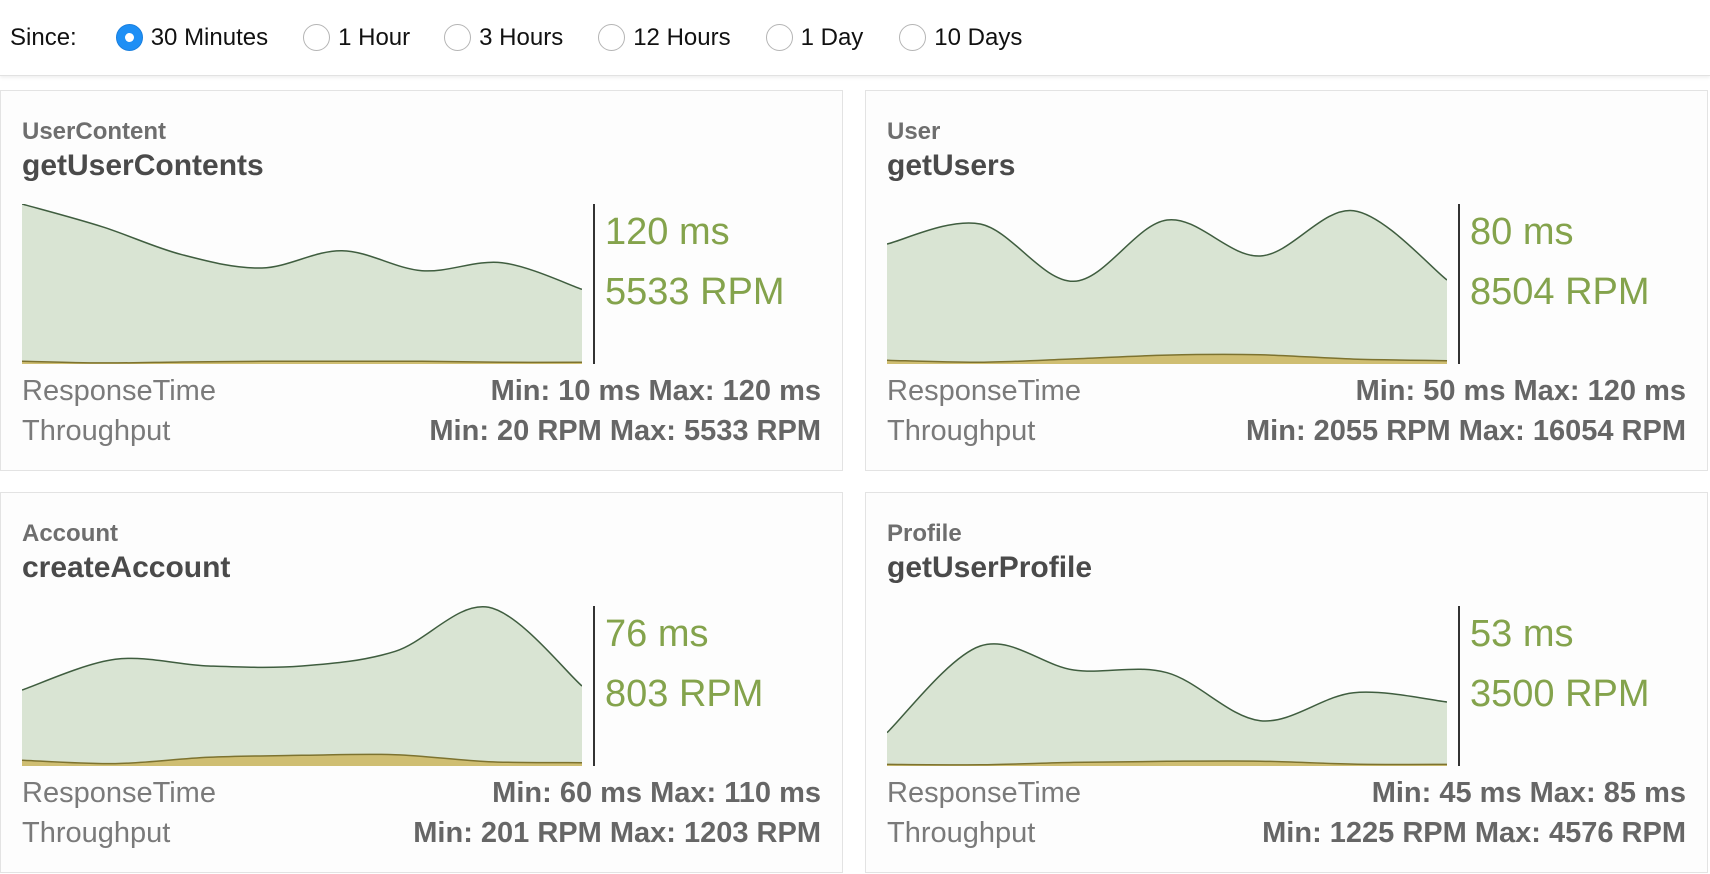 This screenshot has height=874, width=1710. Describe the element at coordinates (667, 232) in the screenshot. I see `current-response-time: 120 ms` at that location.